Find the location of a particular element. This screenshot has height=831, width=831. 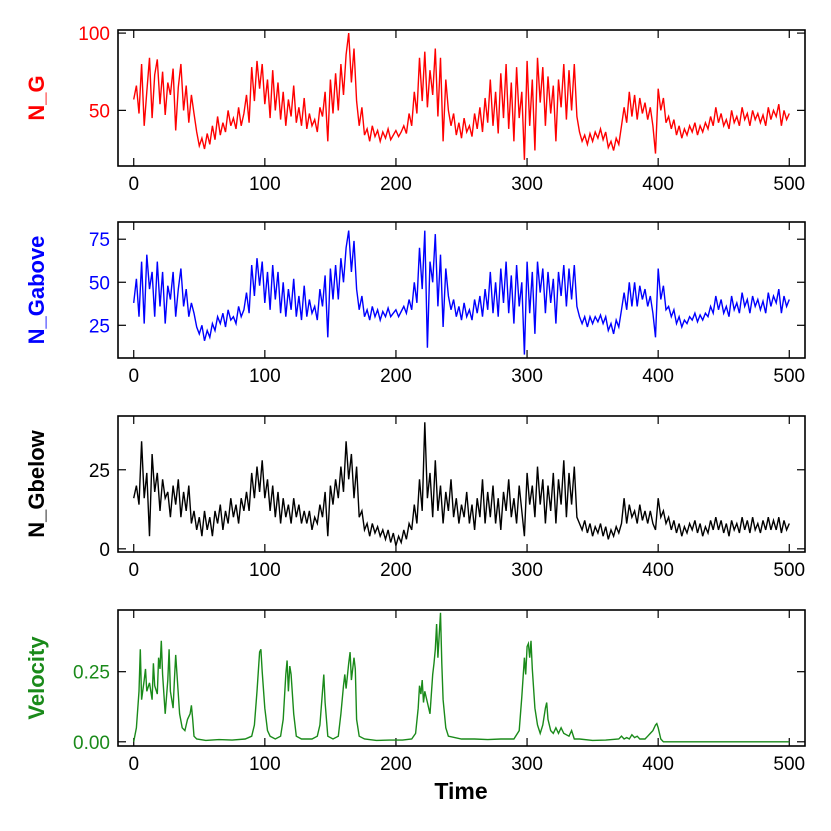

panel-vel-yticks: 0.00 0.25 is located at coordinates (439, 708).